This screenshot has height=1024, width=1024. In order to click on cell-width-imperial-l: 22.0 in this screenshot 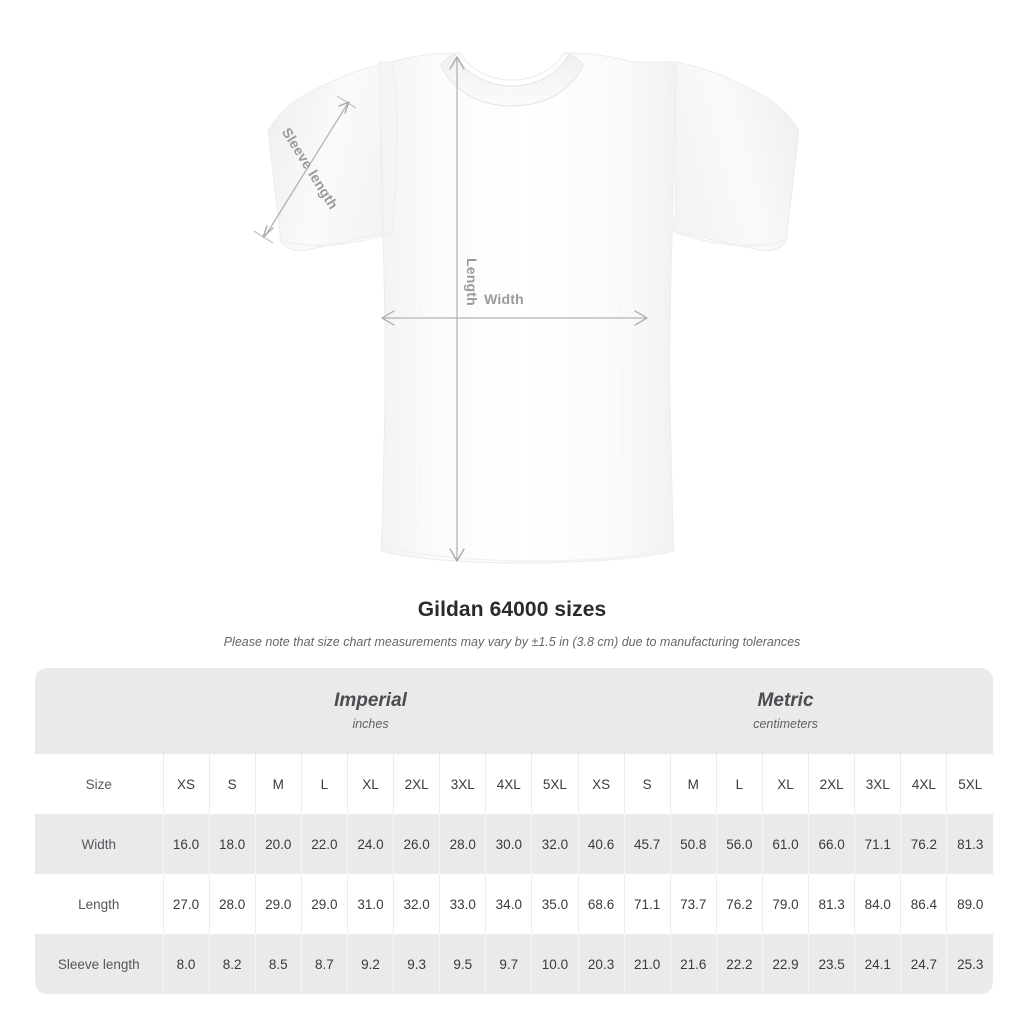, I will do `click(324, 844)`.